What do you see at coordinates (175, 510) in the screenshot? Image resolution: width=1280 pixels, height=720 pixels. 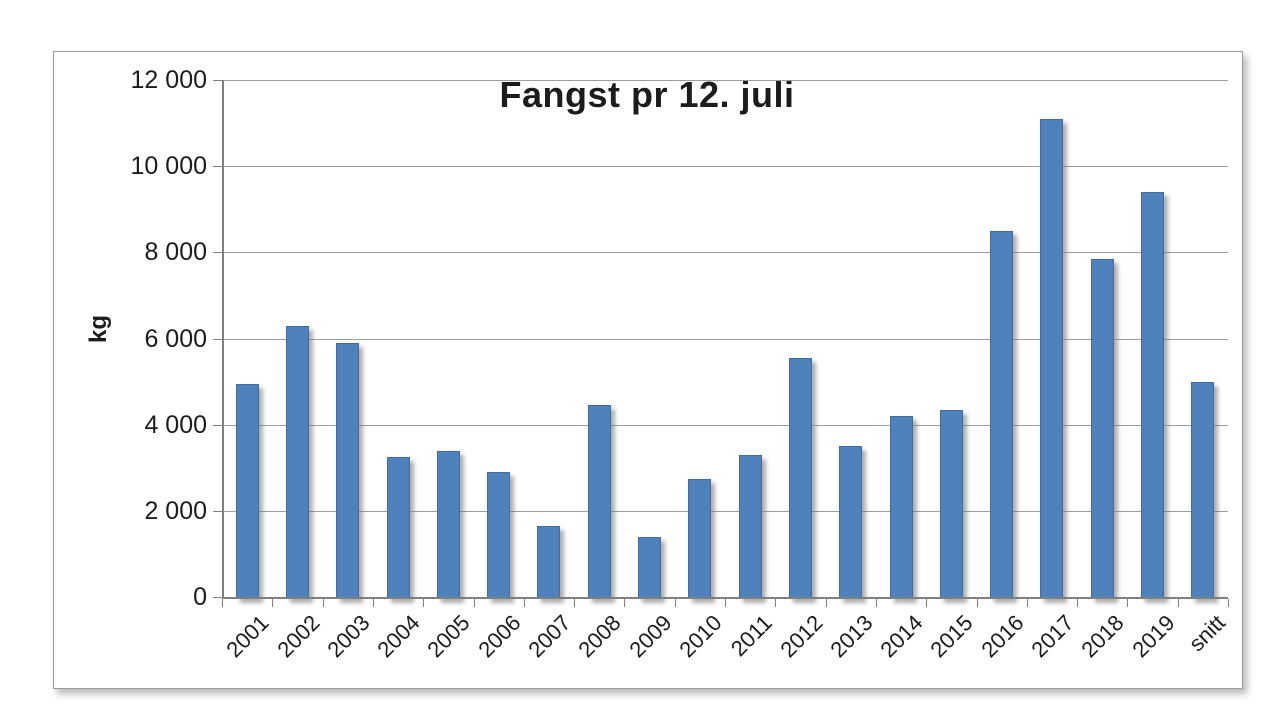 I see `y-axis-tick-label: 2 000` at bounding box center [175, 510].